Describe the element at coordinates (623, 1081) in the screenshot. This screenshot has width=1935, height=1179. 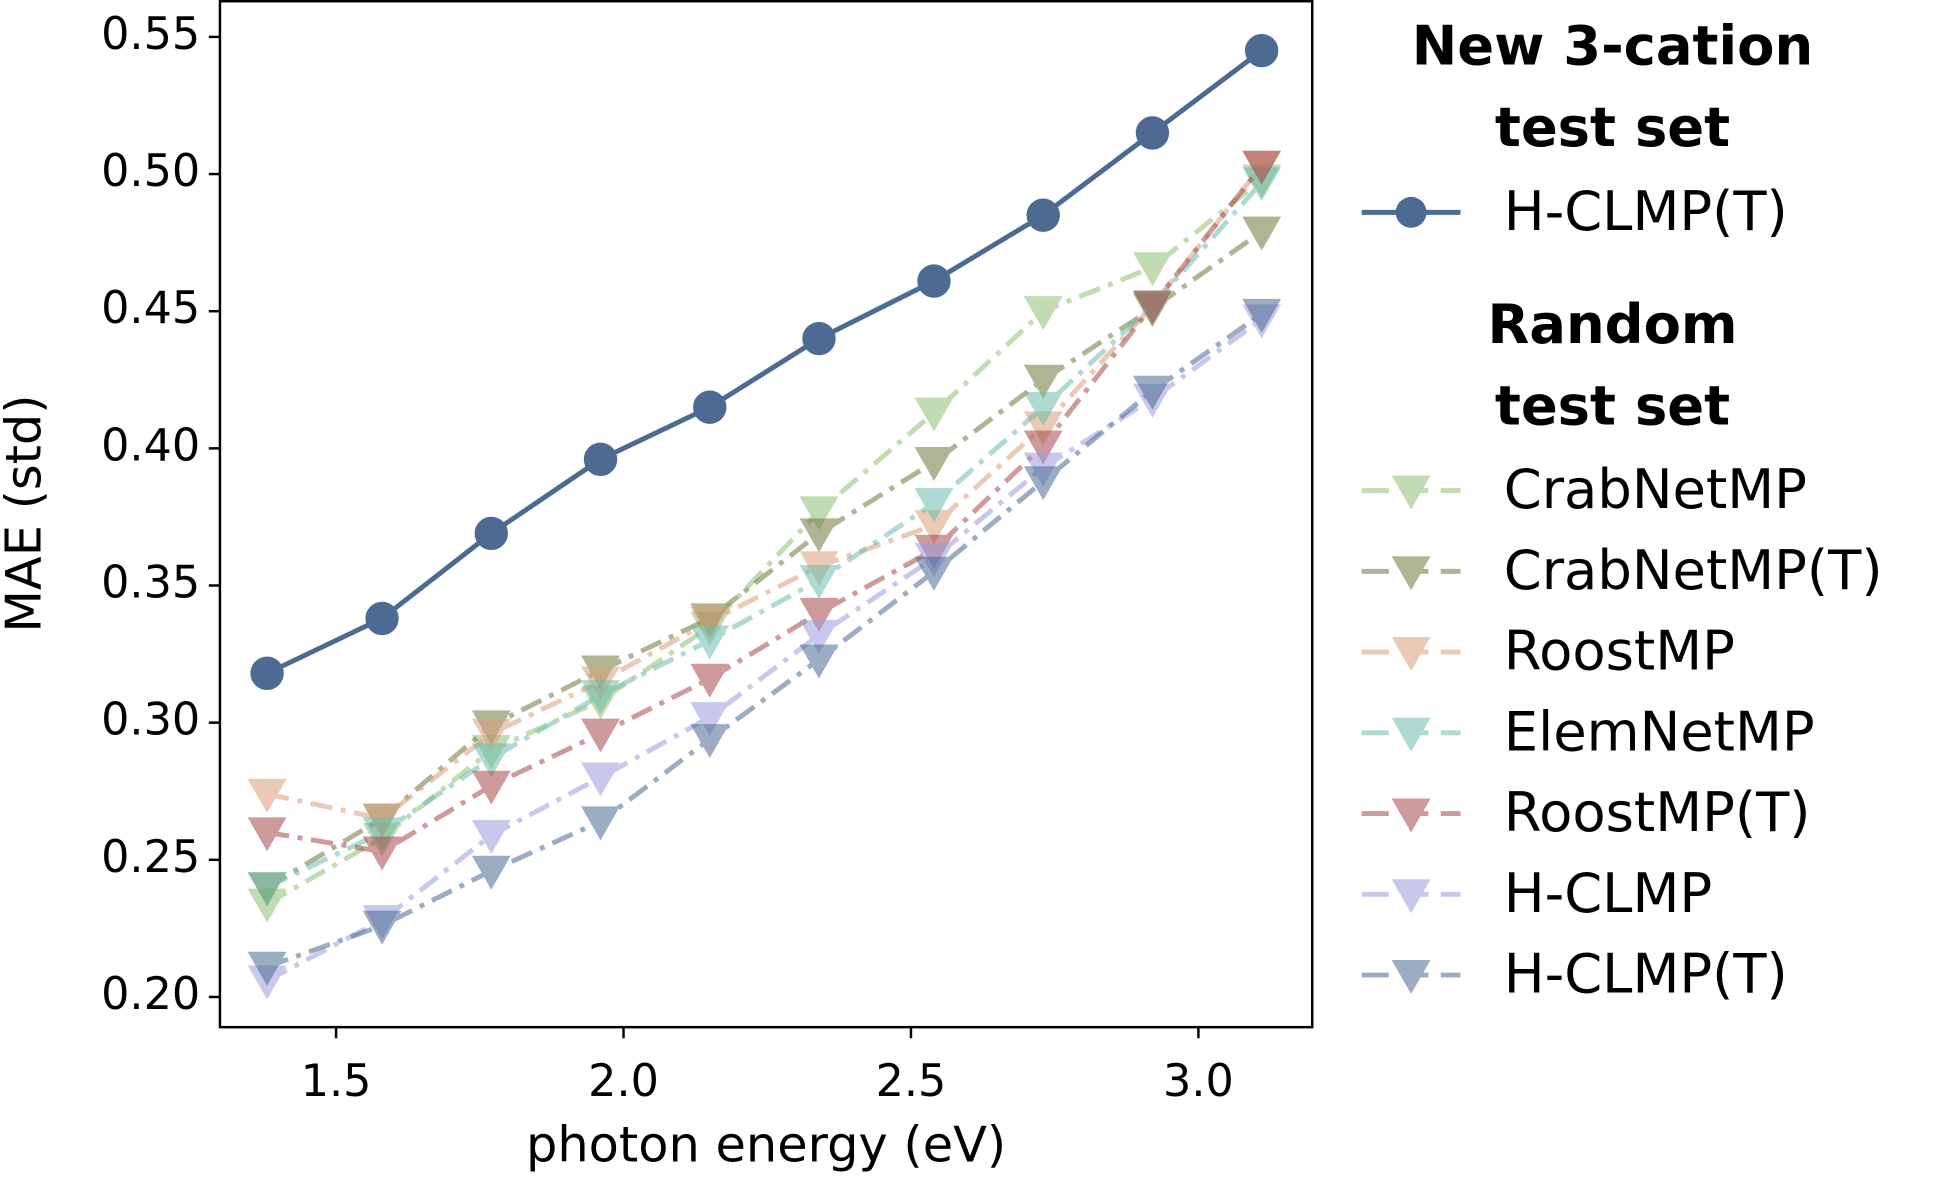
I see `x-tick-label: 2.0` at that location.